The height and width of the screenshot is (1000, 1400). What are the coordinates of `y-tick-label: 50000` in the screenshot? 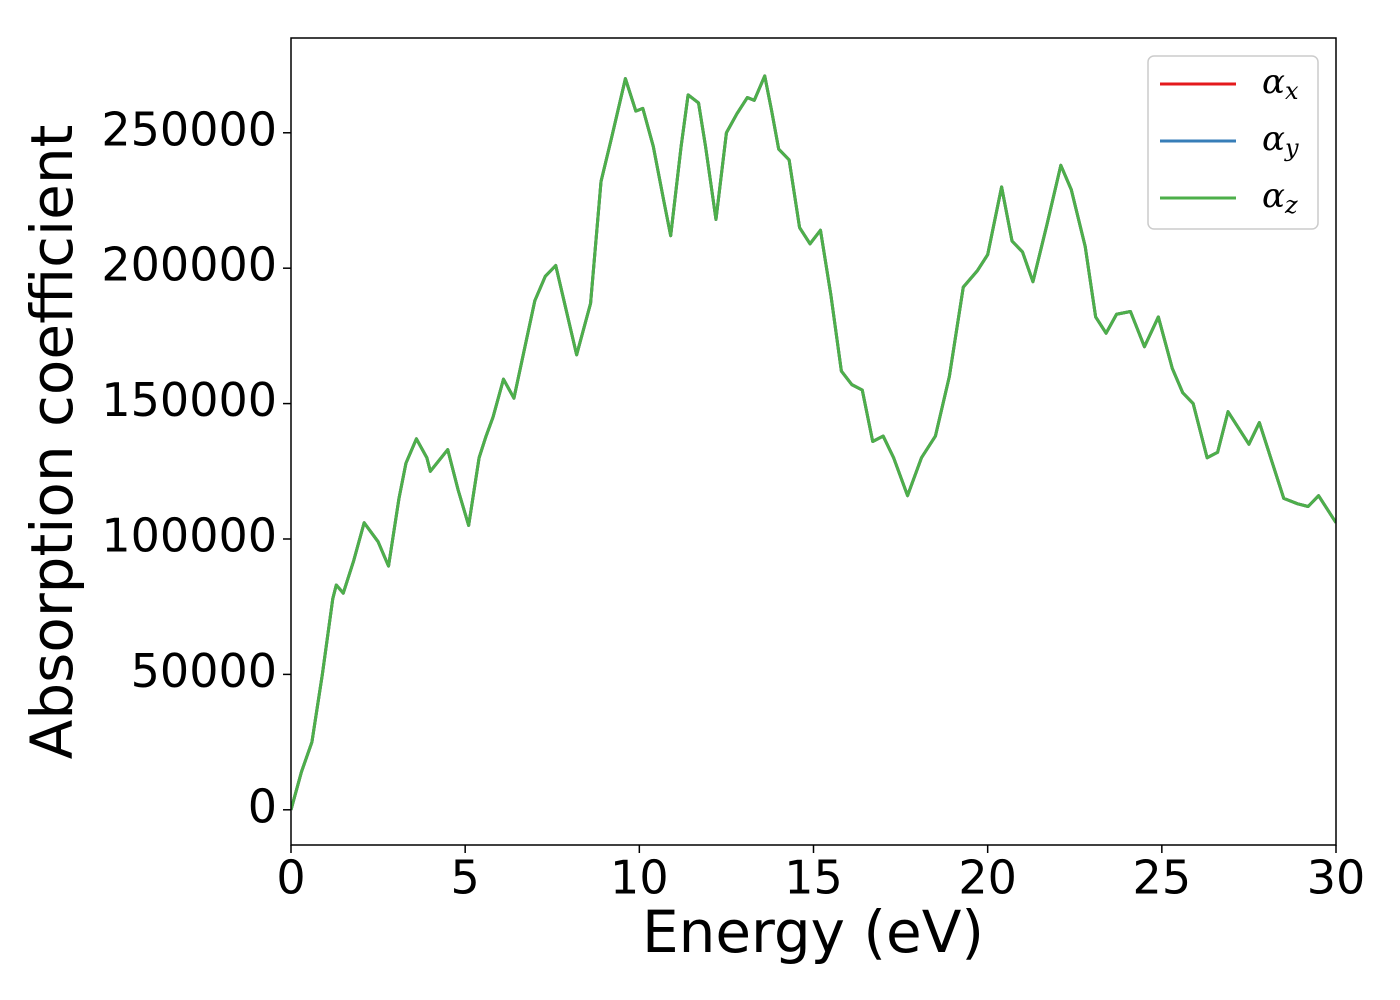 It's located at (204, 671).